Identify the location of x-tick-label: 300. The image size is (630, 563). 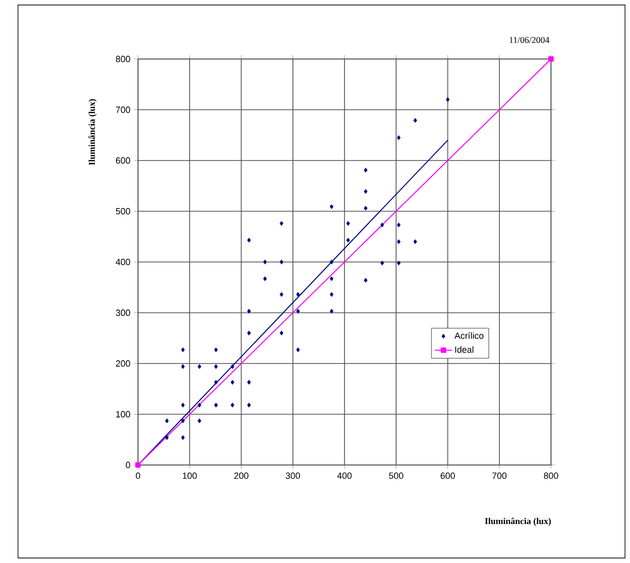
(293, 475).